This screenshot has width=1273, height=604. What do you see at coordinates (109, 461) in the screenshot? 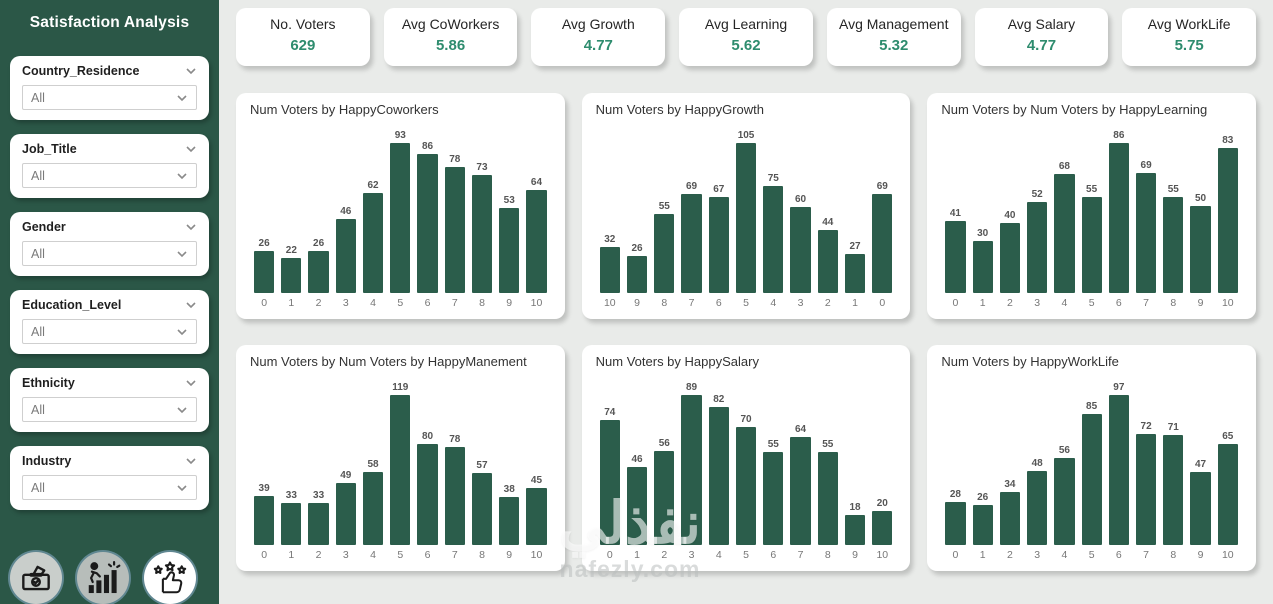
I see `filter-header: Industry` at bounding box center [109, 461].